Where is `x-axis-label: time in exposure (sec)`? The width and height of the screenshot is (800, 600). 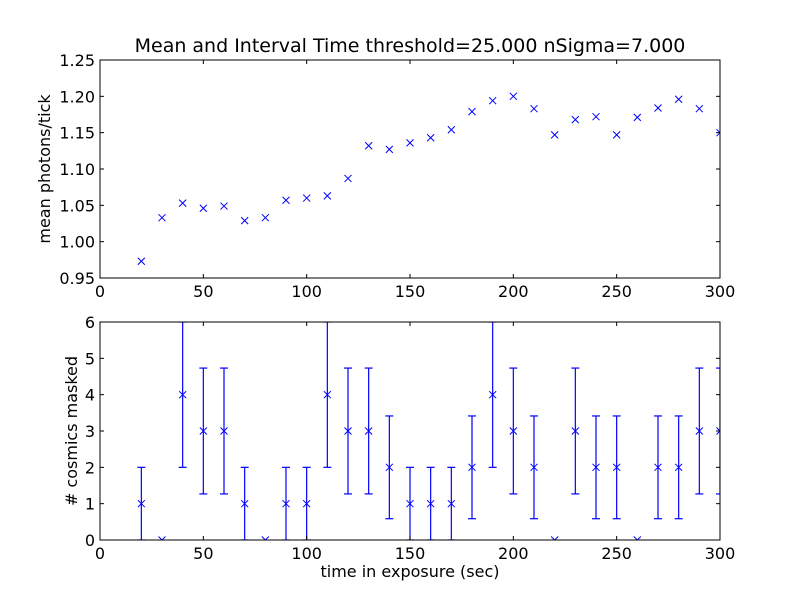 x-axis-label: time in exposure (sec) is located at coordinates (410, 571).